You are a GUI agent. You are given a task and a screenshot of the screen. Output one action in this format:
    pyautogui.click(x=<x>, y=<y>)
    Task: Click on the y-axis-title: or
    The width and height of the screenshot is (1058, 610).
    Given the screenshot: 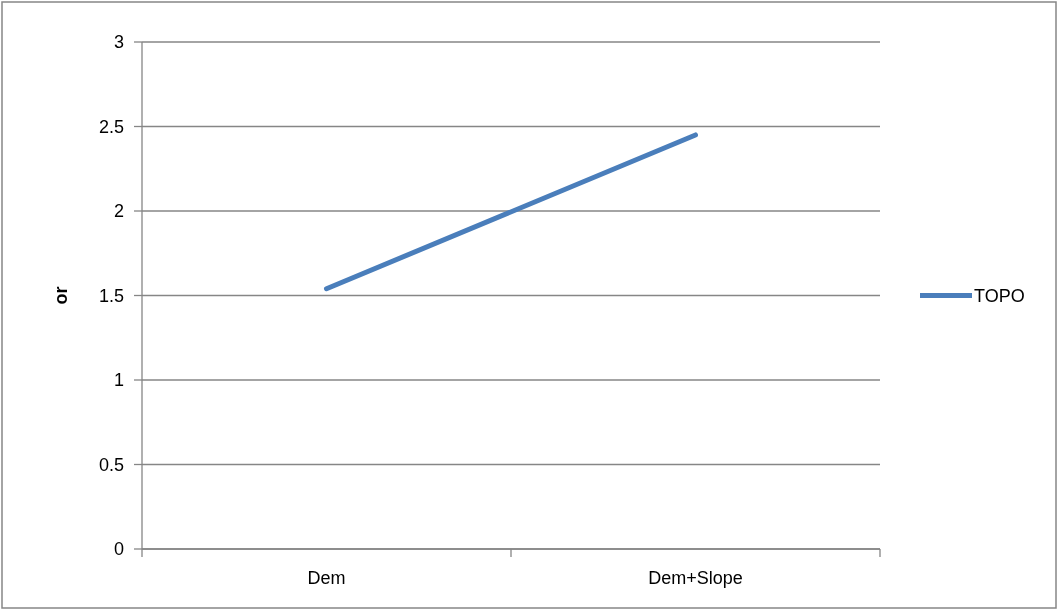 What is the action you would take?
    pyautogui.click(x=61, y=295)
    